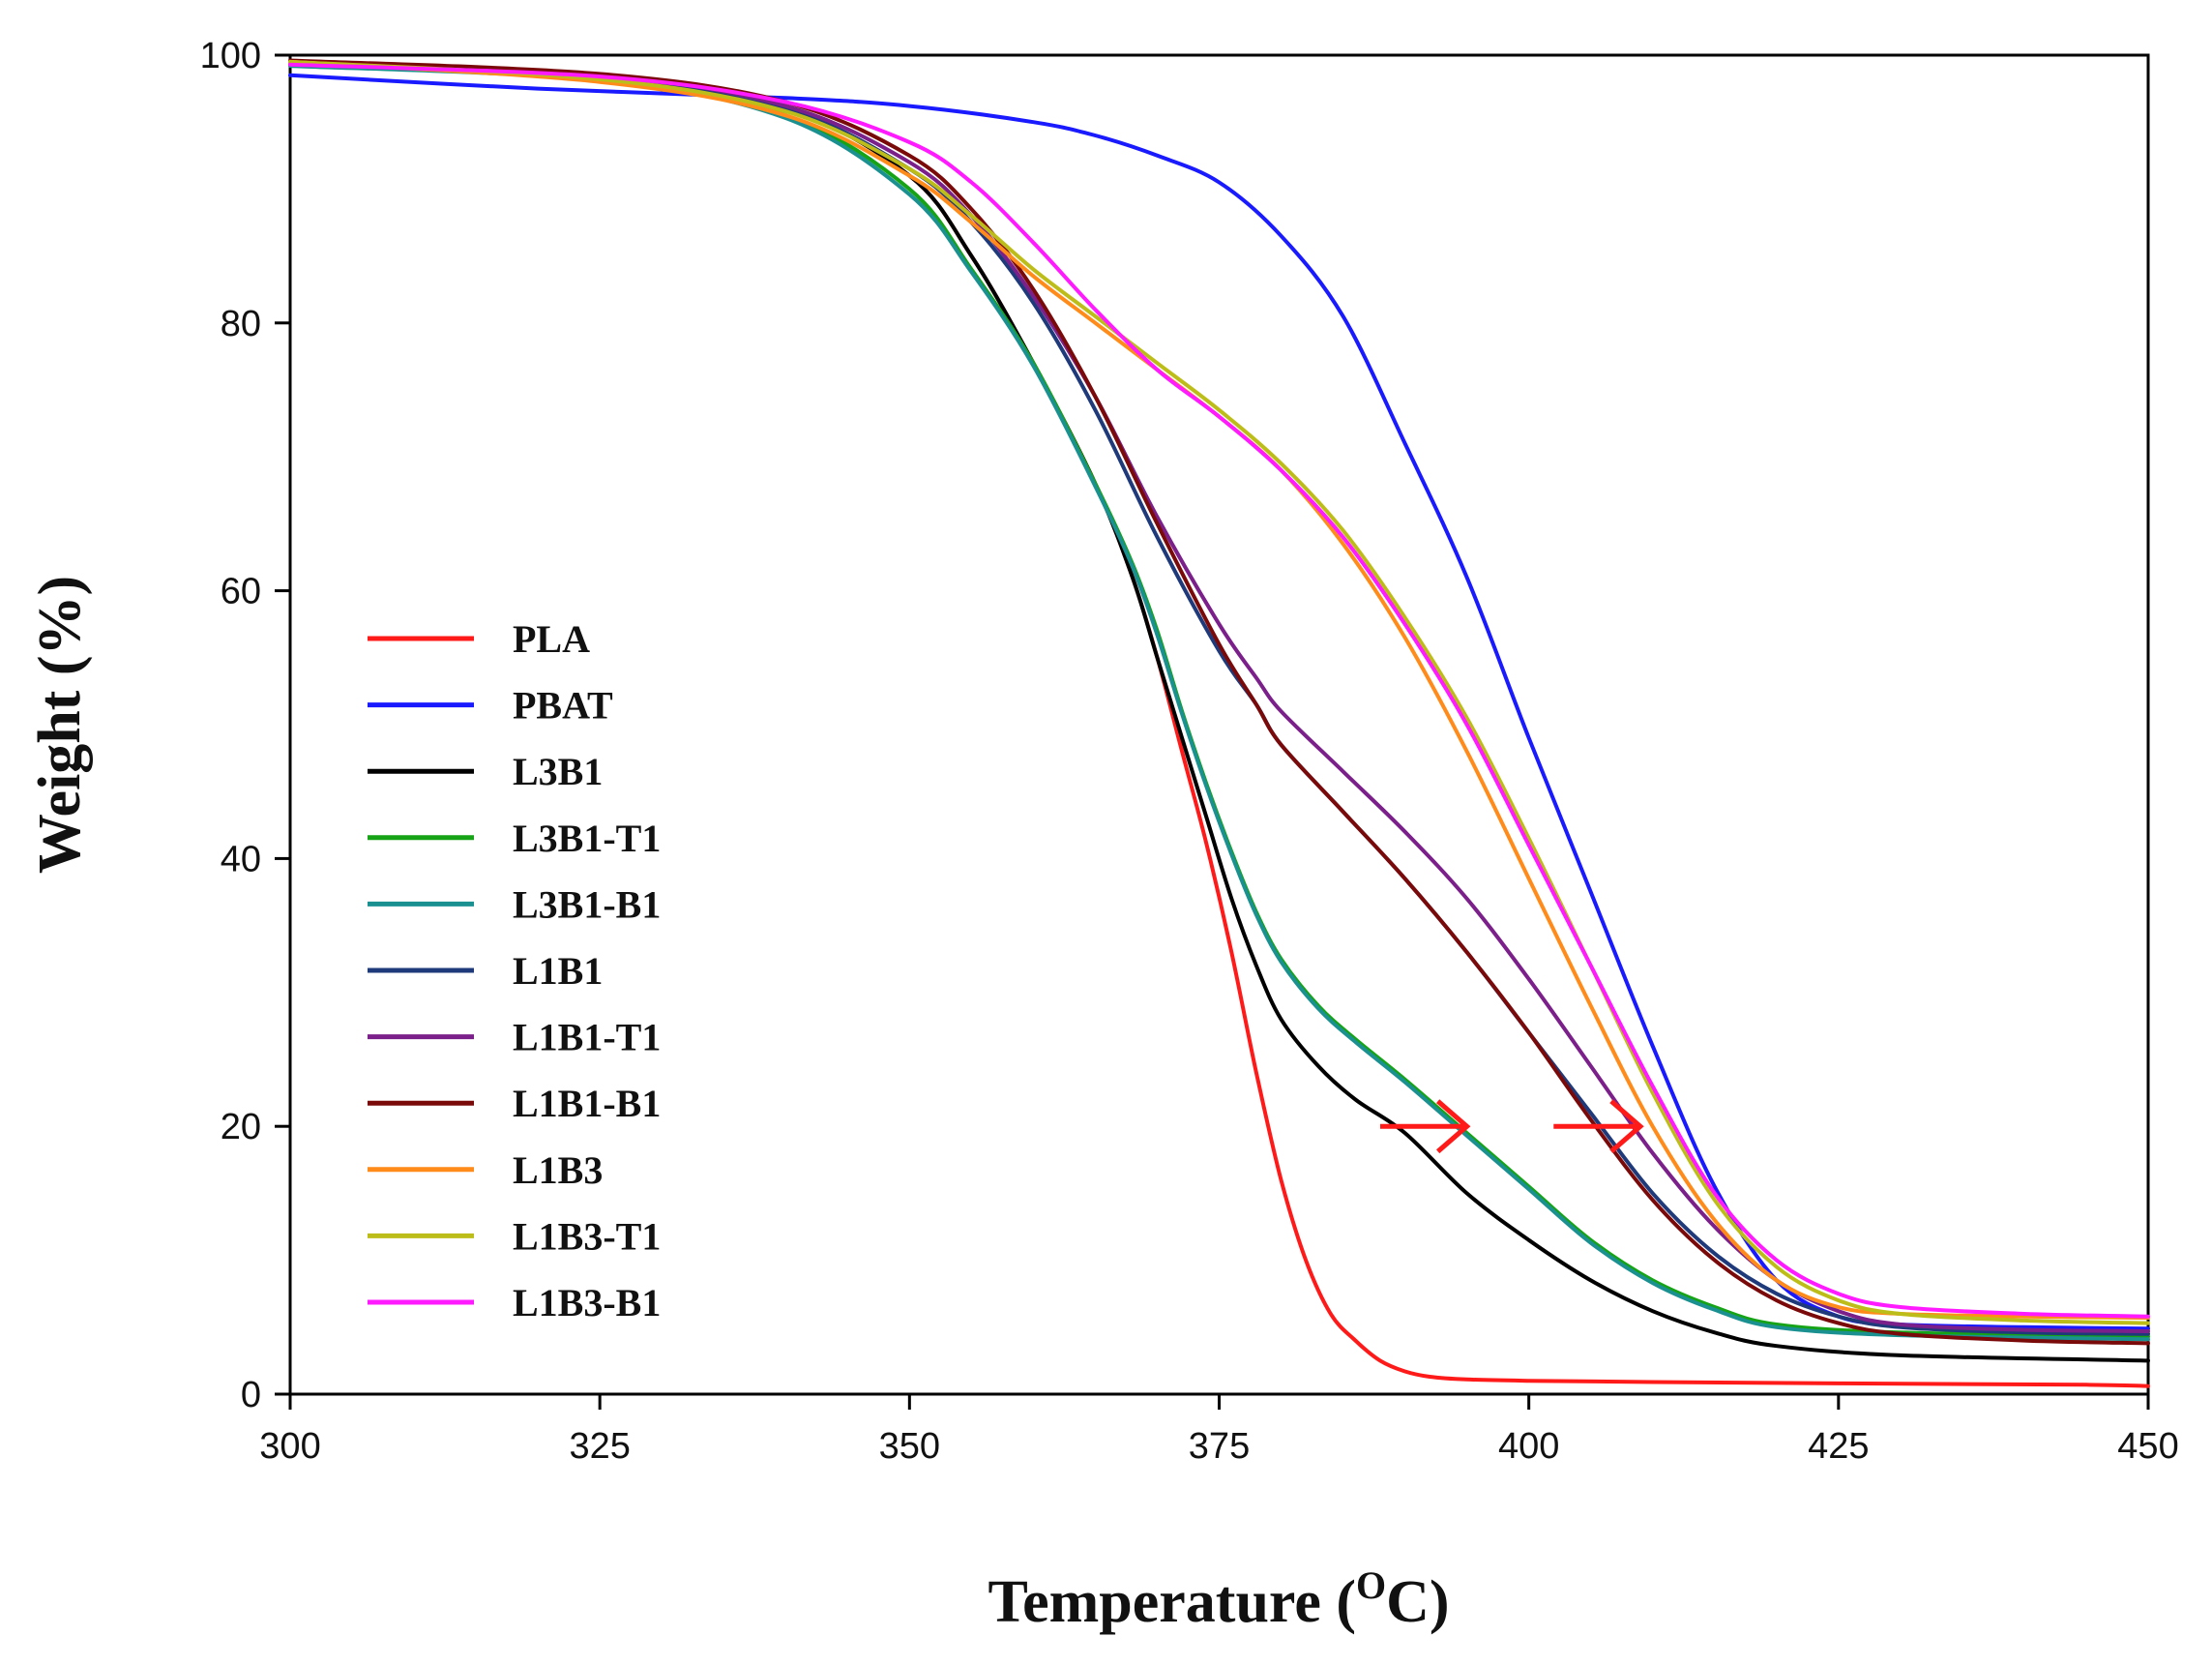 The width and height of the screenshot is (2212, 1666). What do you see at coordinates (1418, 1602) in the screenshot?
I see `x-axis-title-unit: C)` at bounding box center [1418, 1602].